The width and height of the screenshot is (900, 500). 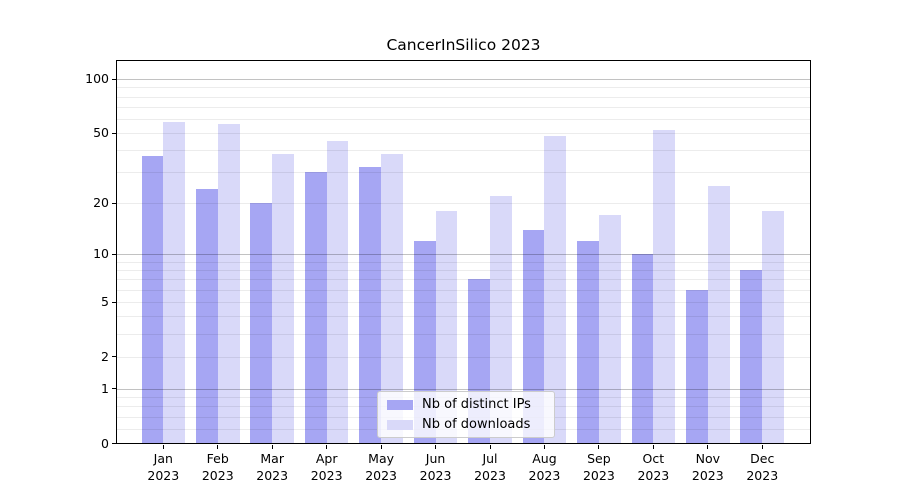 What do you see at coordinates (463, 45) in the screenshot?
I see `chart-title: CancerInSilico 2023` at bounding box center [463, 45].